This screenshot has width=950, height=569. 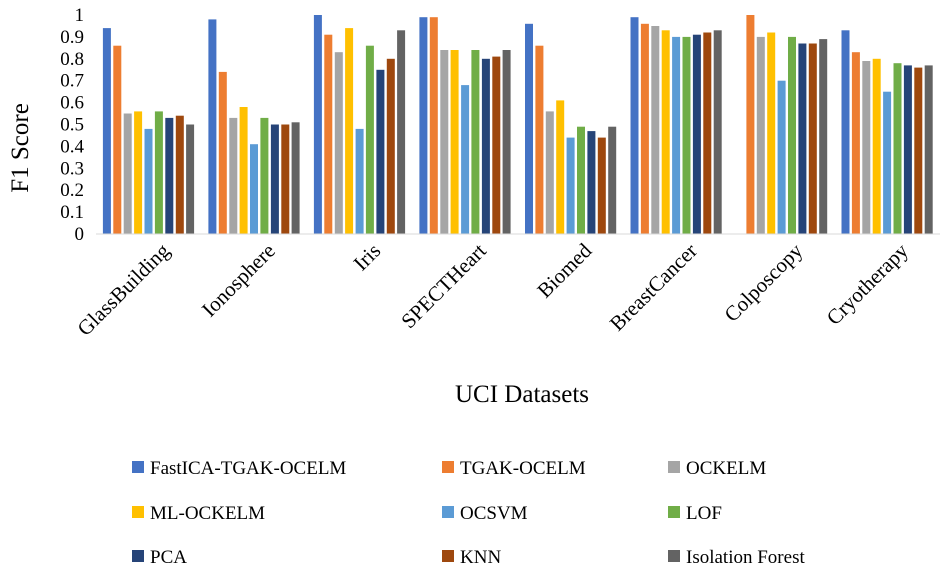 I want to click on legend-label: ML-OCKELM, so click(x=207, y=513).